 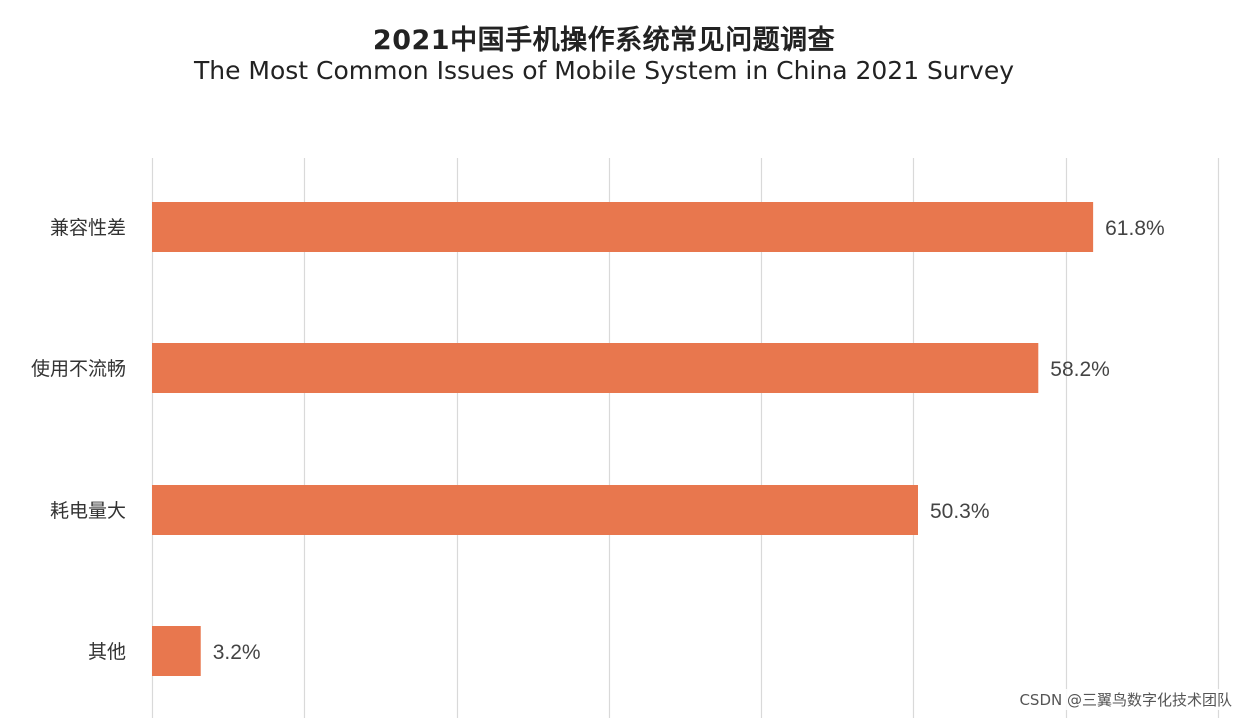 I want to click on category-label: 耗电量大, so click(x=88, y=511).